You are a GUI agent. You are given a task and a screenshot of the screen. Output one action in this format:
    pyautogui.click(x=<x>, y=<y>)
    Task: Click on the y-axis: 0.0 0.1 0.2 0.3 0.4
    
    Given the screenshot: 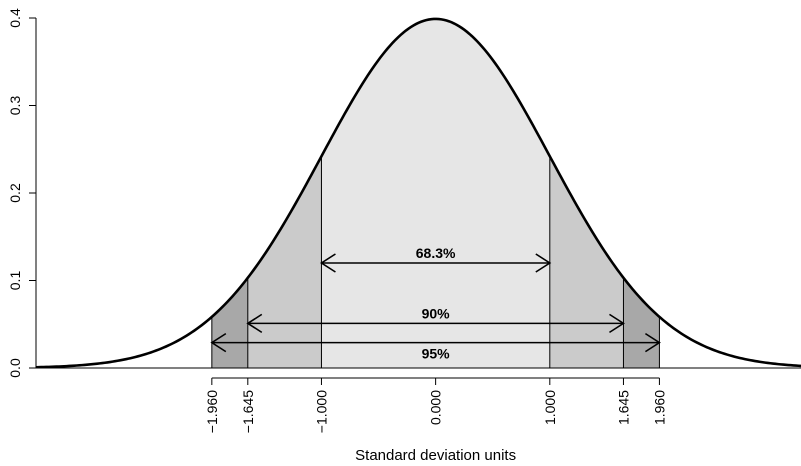 What is the action you would take?
    pyautogui.click(x=22, y=193)
    